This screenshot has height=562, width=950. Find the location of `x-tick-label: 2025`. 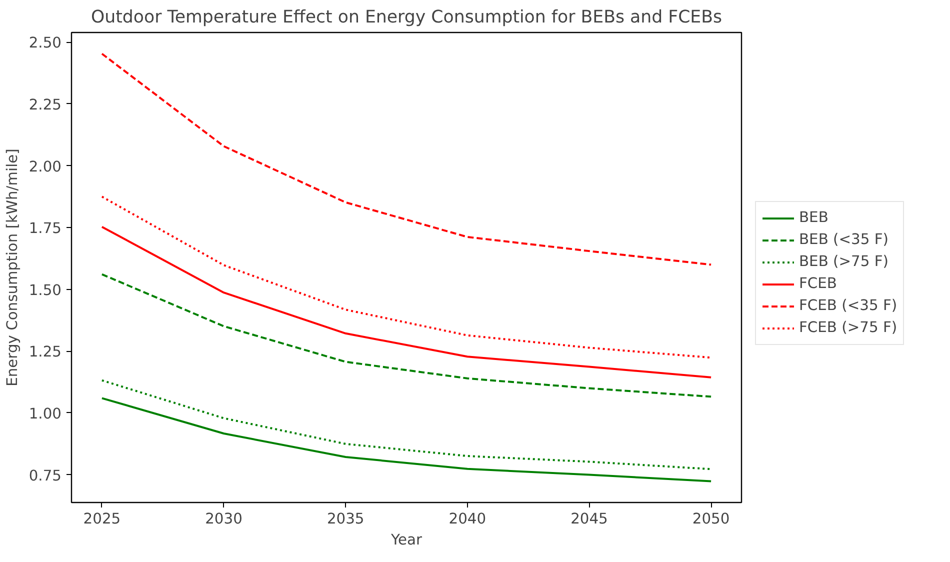

x-tick-label: 2025 is located at coordinates (102, 519).